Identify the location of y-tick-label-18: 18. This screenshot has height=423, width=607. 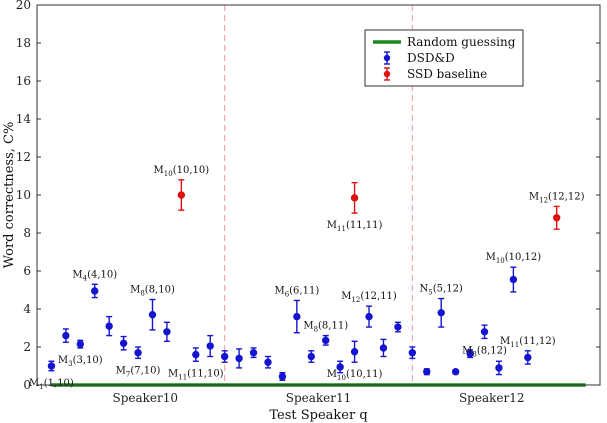
(23, 43).